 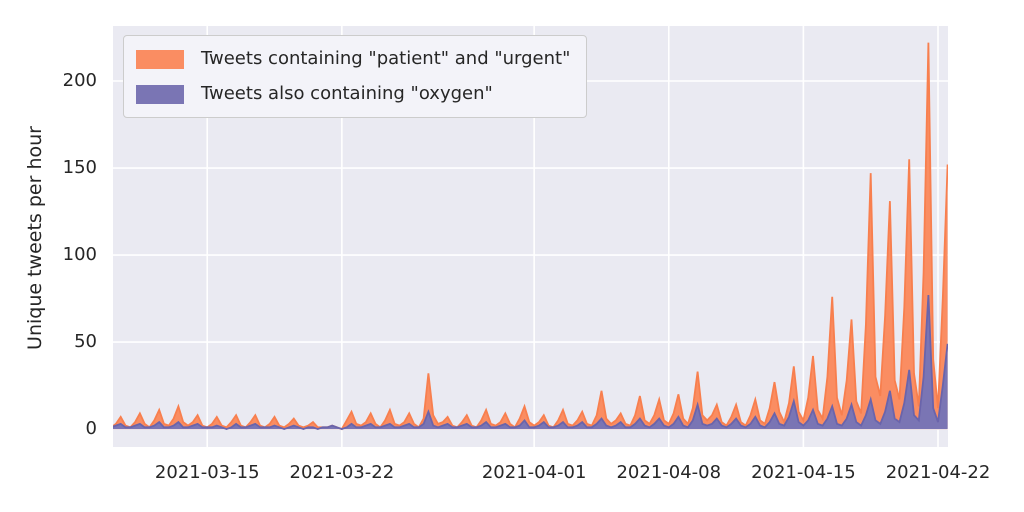 I want to click on y-tick-label: 0, so click(x=91, y=429).